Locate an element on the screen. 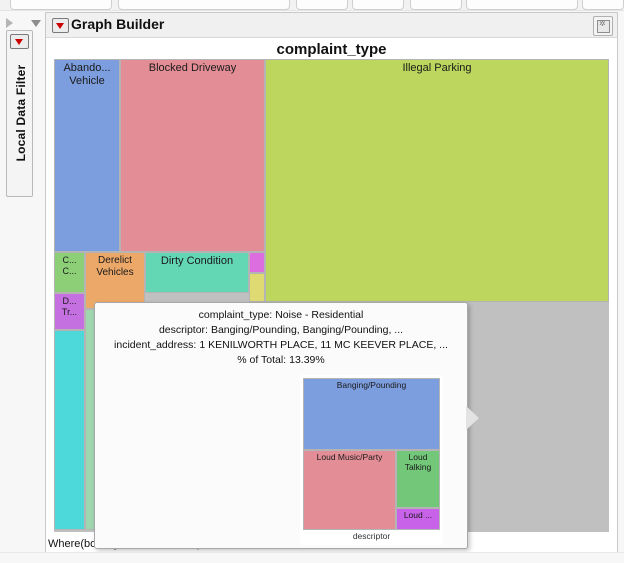 The width and height of the screenshot is (624, 563). outline-toggle-icon is located at coordinates (36, 23).